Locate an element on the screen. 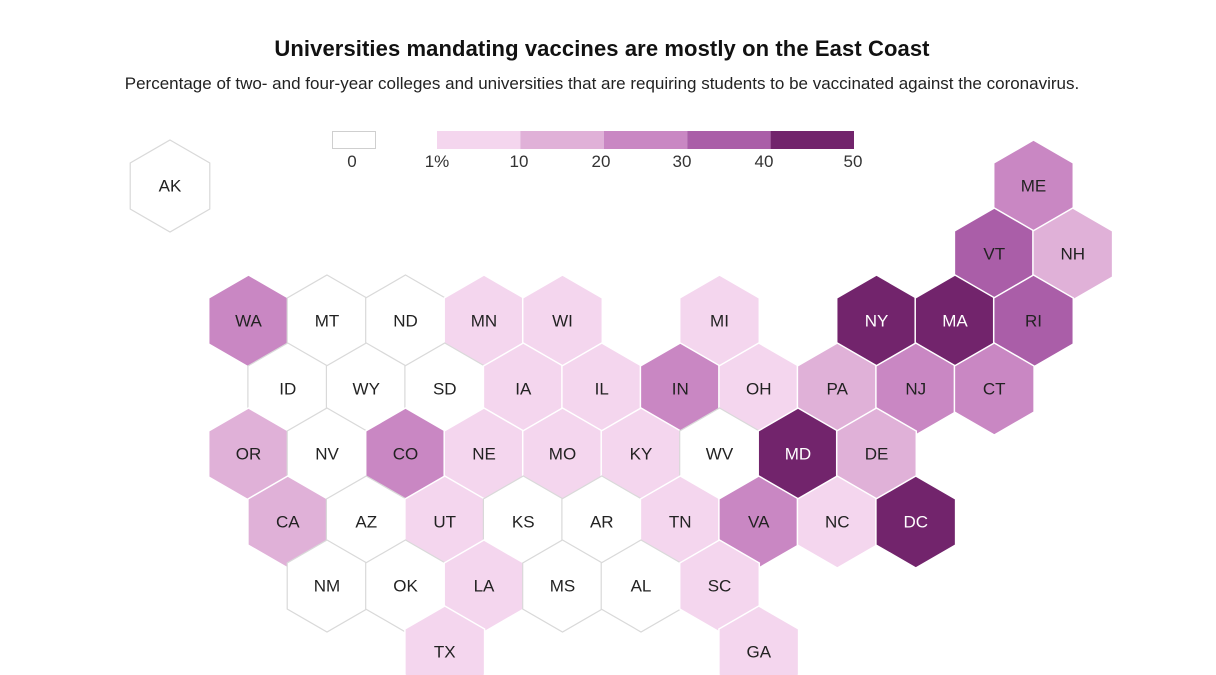 This screenshot has height=675, width=1216. state-label: CO is located at coordinates (406, 454).